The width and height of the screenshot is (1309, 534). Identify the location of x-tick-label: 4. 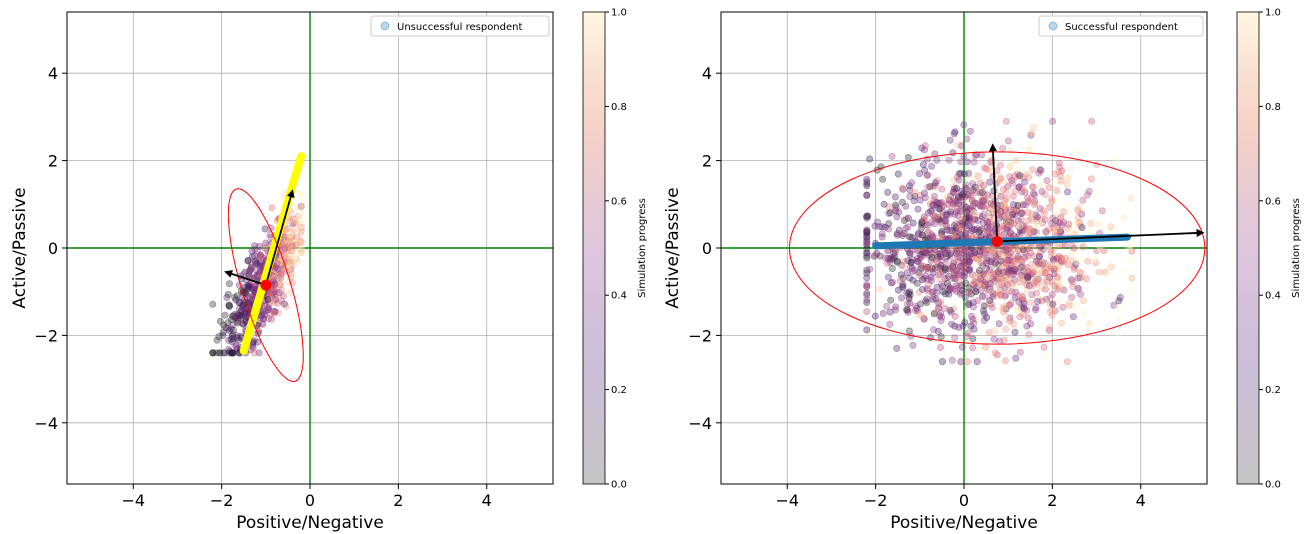
(1141, 500).